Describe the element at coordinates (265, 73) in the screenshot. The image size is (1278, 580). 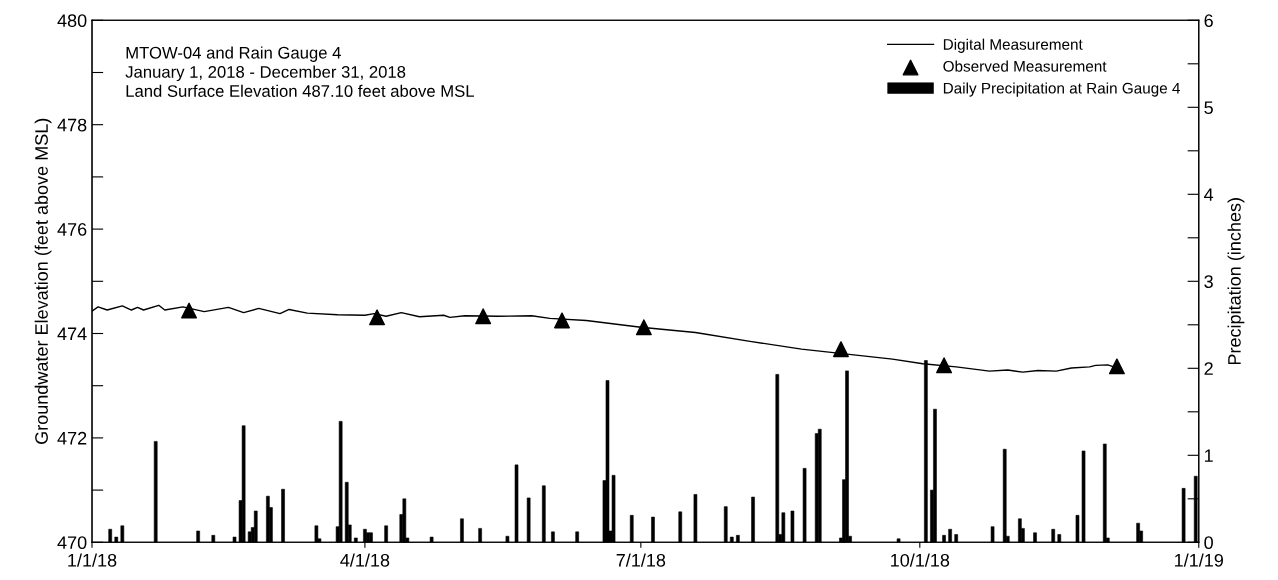
I see `annotation: January 1, 2018 - December 31, 2018` at that location.